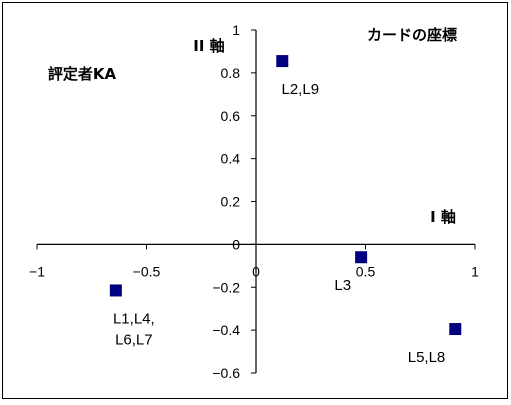 This screenshot has width=511, height=405. Describe the element at coordinates (256, 271) in the screenshot. I see `x-tick-label: 0` at that location.